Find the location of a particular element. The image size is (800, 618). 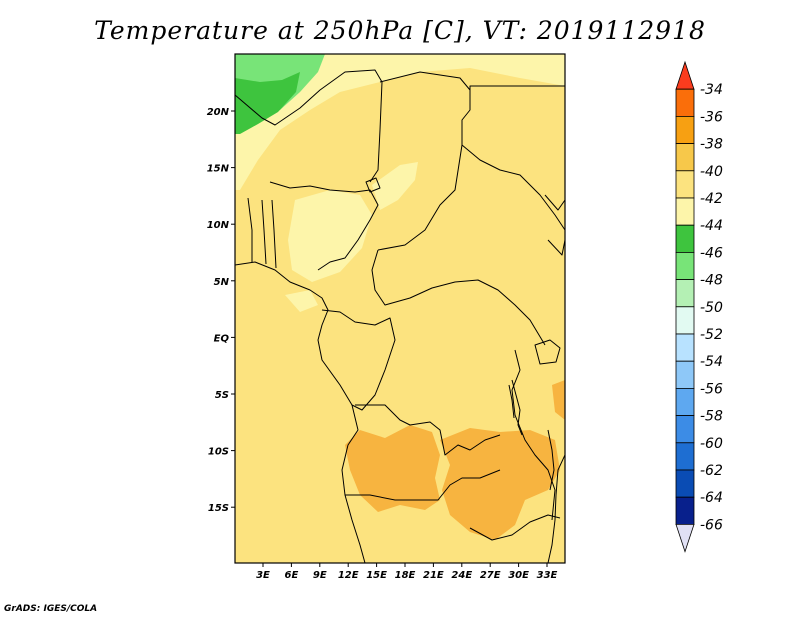

border-libya-egypt is located at coordinates (424, 161).